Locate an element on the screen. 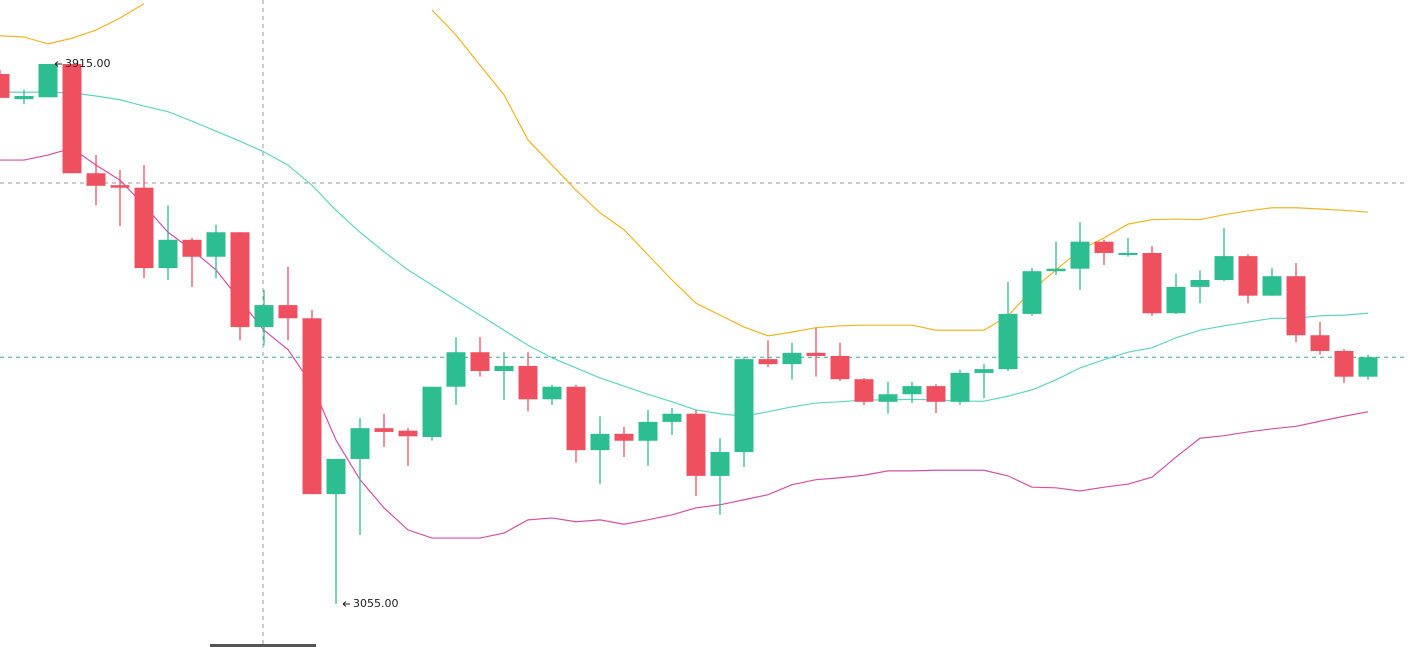  marker-label: 3915.00 is located at coordinates (88, 63).